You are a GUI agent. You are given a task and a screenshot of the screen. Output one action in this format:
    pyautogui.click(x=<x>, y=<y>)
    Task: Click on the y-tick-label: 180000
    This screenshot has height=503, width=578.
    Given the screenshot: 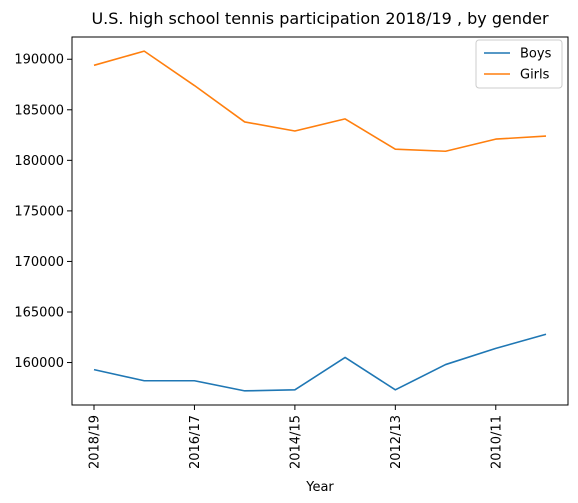 What is the action you would take?
    pyautogui.click(x=39, y=161)
    